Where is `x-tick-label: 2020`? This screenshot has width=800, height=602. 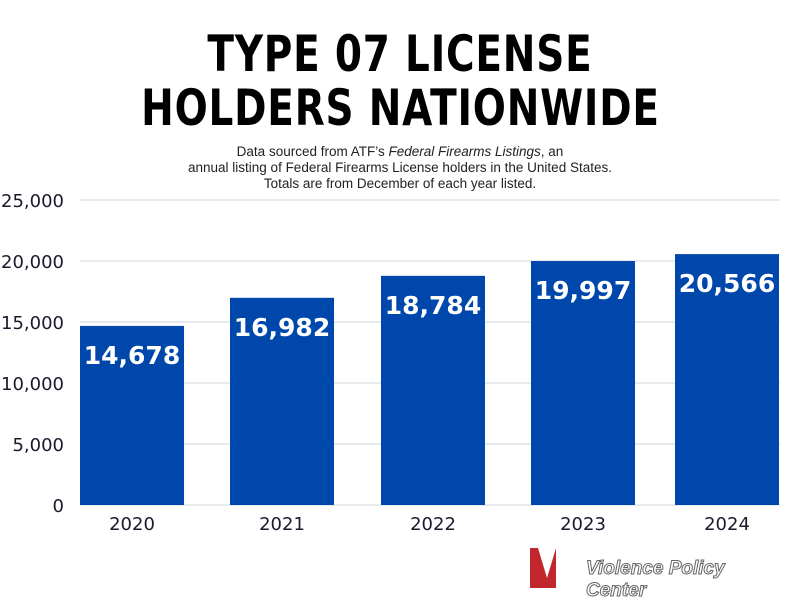 x-tick-label: 2020 is located at coordinates (132, 524).